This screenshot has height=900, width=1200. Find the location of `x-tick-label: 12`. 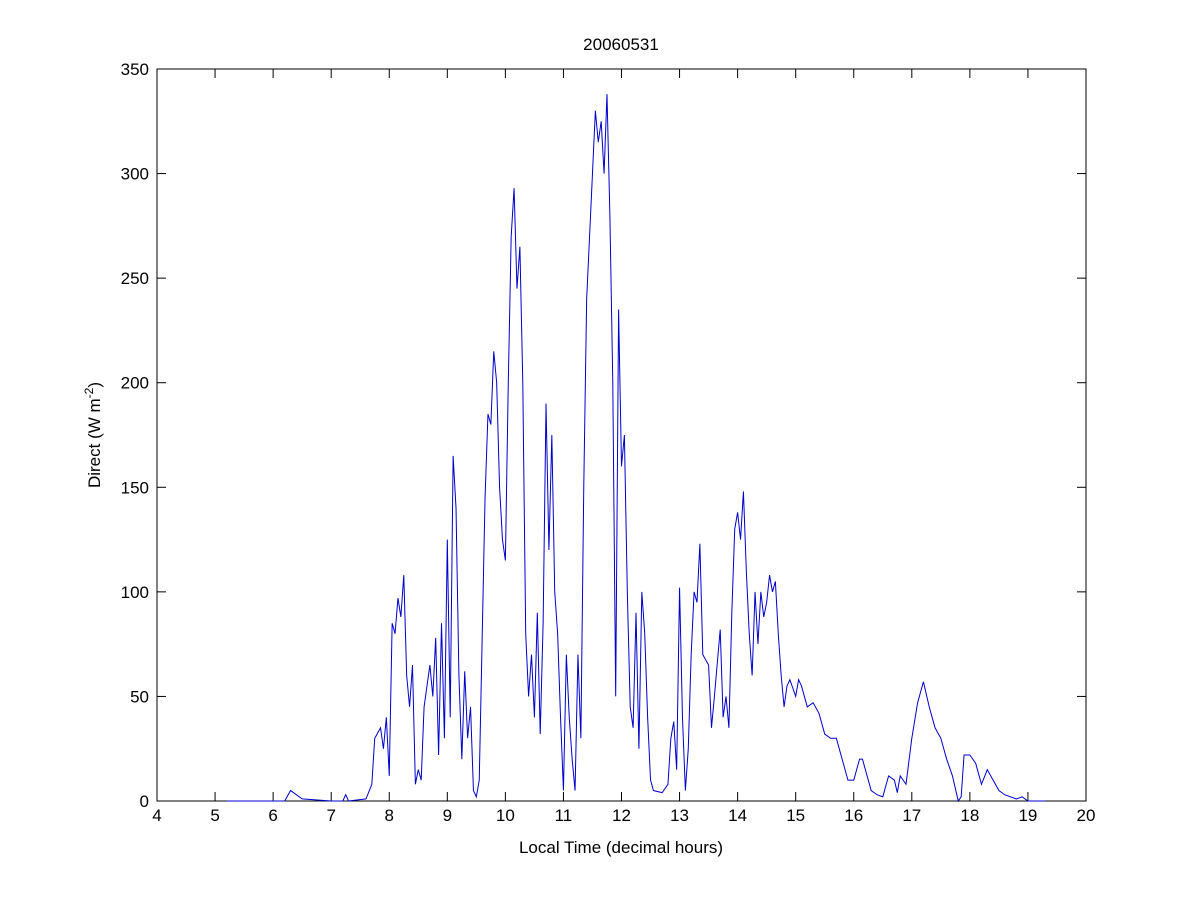

x-tick-label: 12 is located at coordinates (621, 815).